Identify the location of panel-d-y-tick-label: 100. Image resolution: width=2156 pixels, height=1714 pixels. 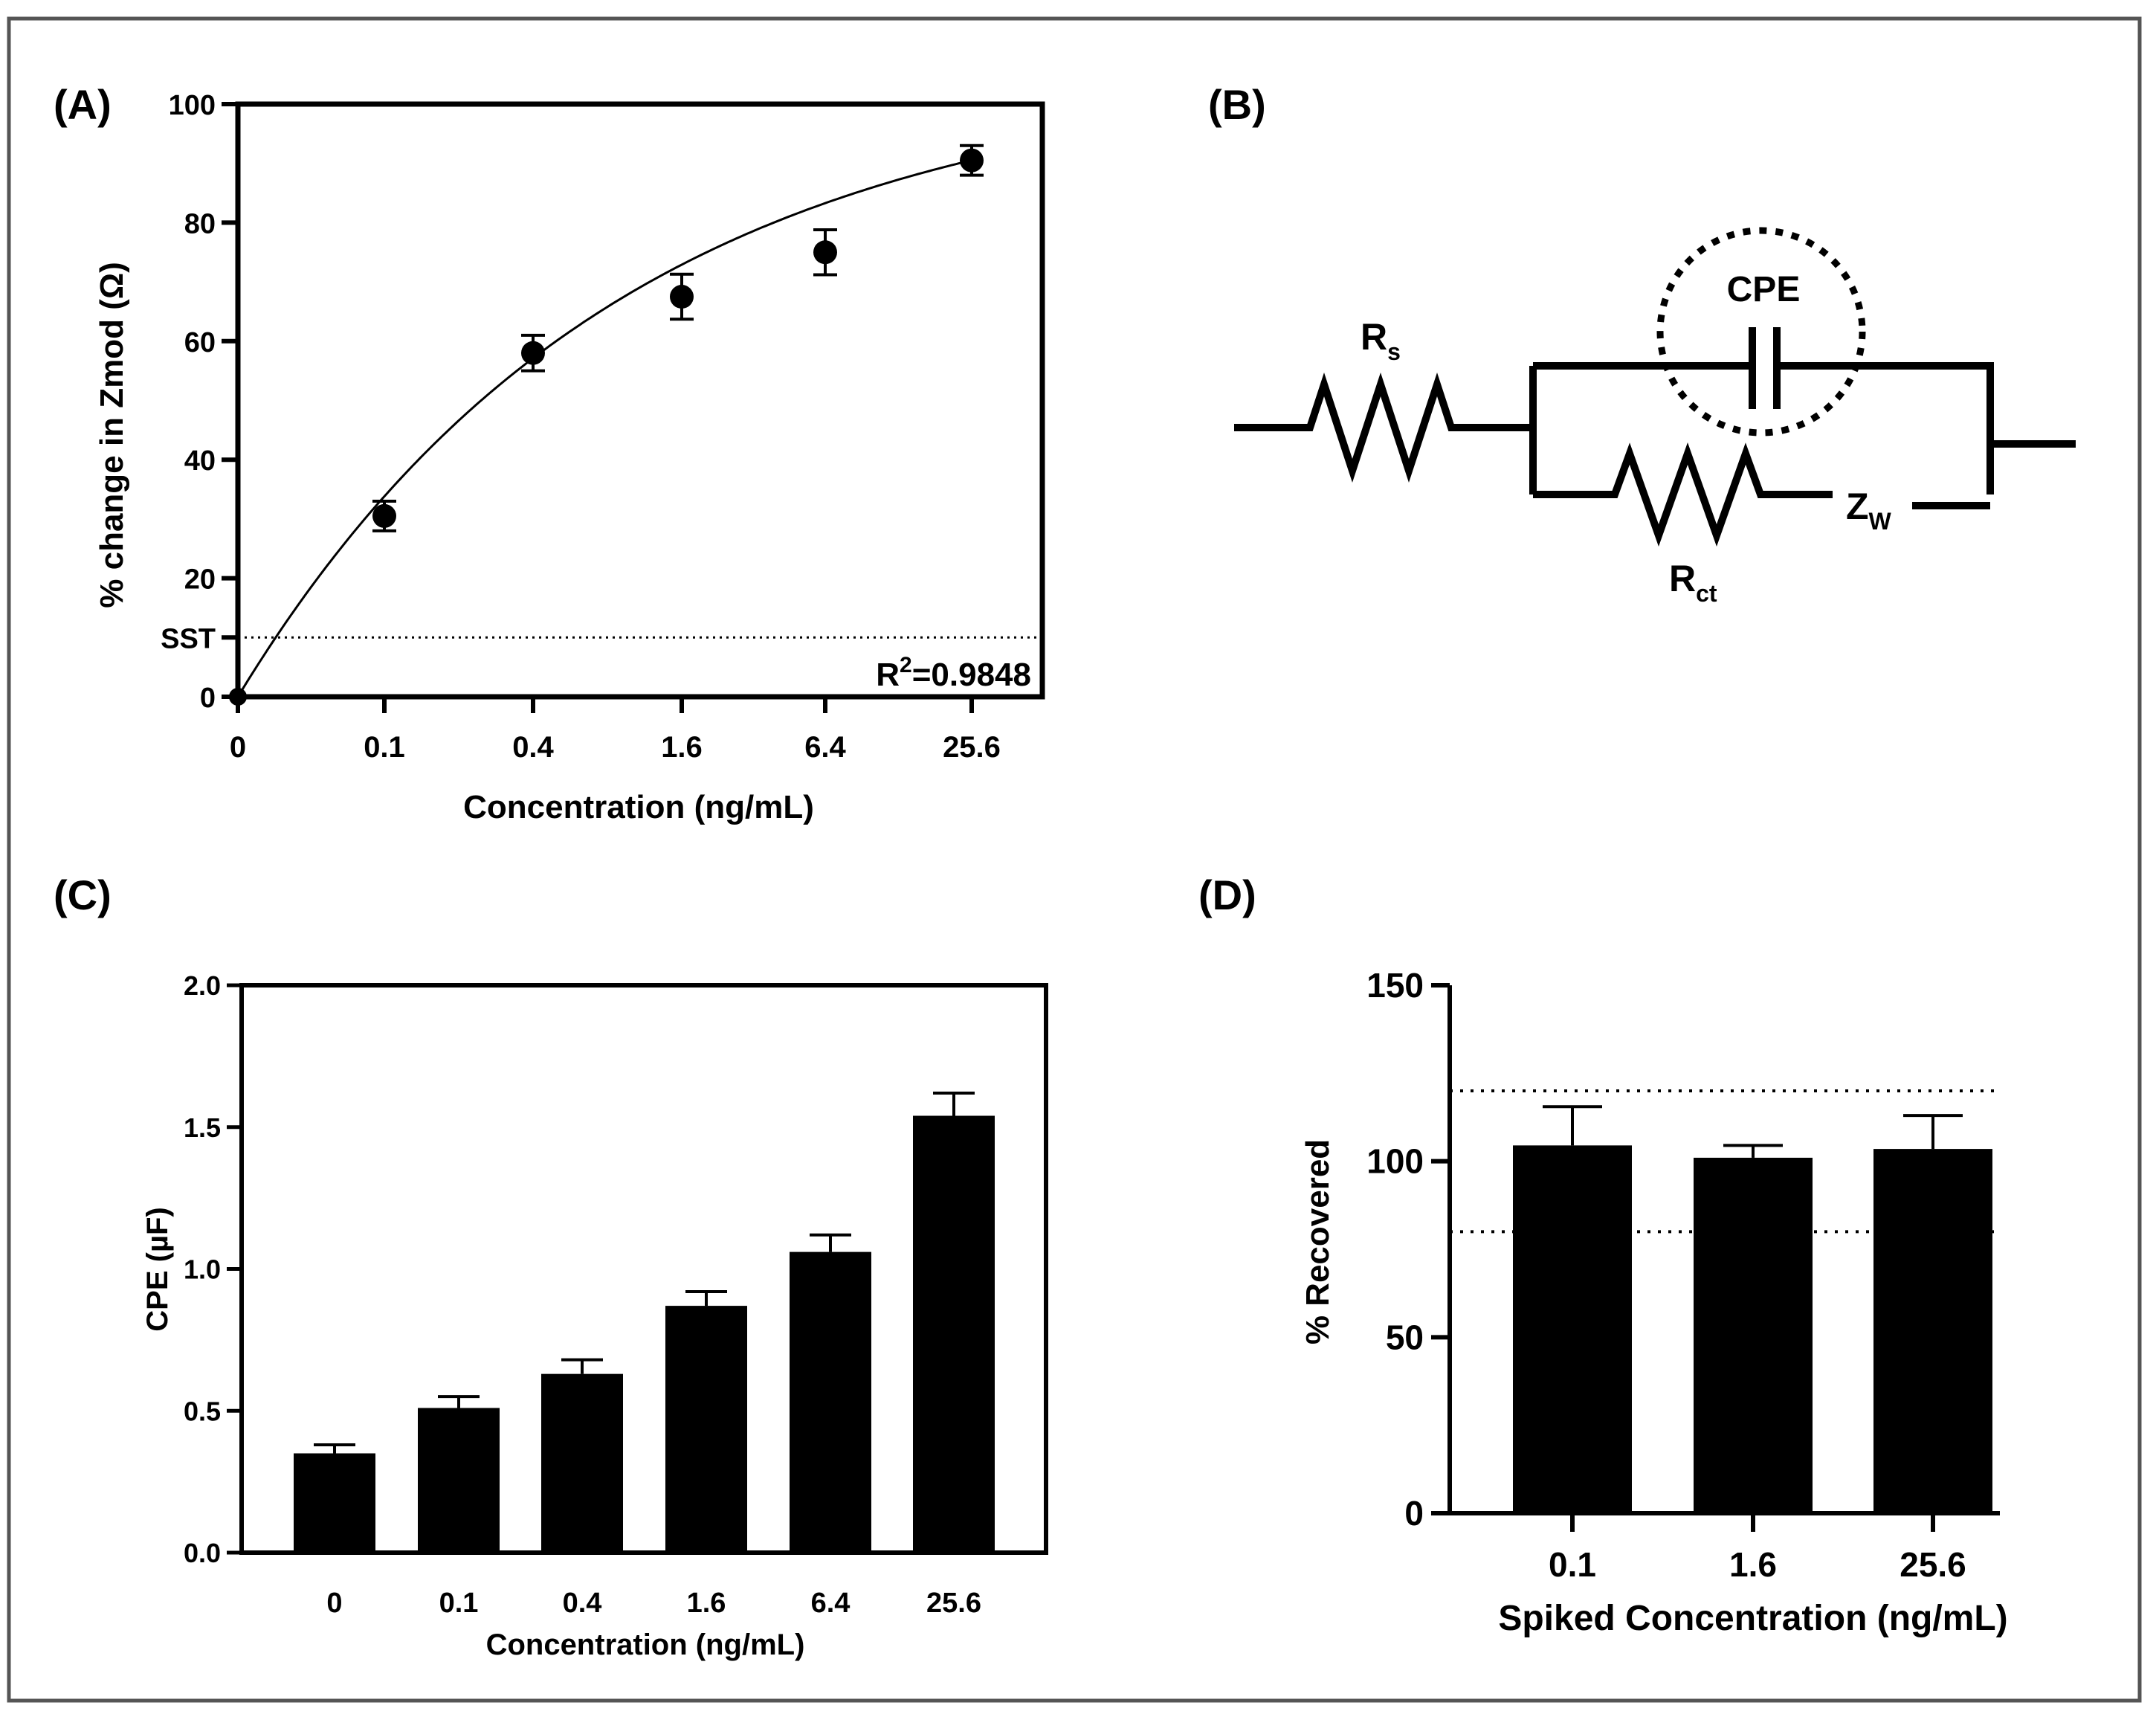
(1395, 1161).